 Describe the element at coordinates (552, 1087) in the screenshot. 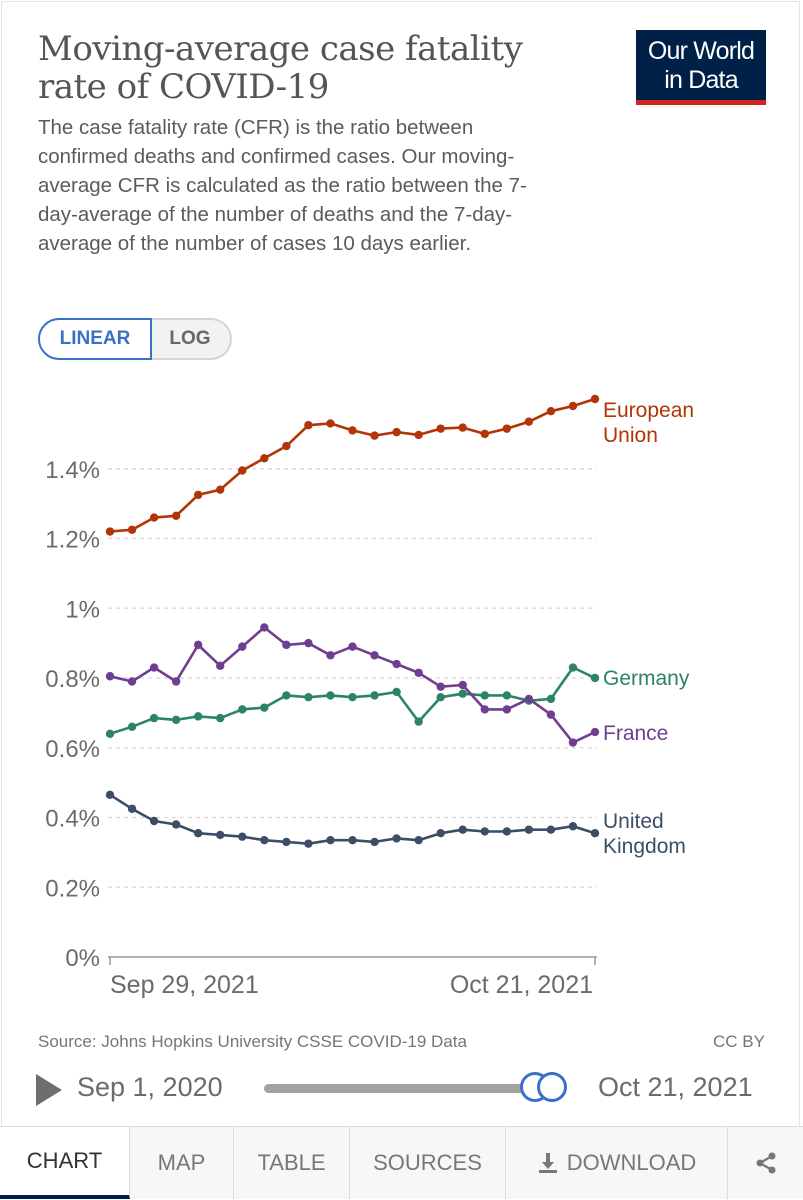

I see `timeline-end-handle` at that location.